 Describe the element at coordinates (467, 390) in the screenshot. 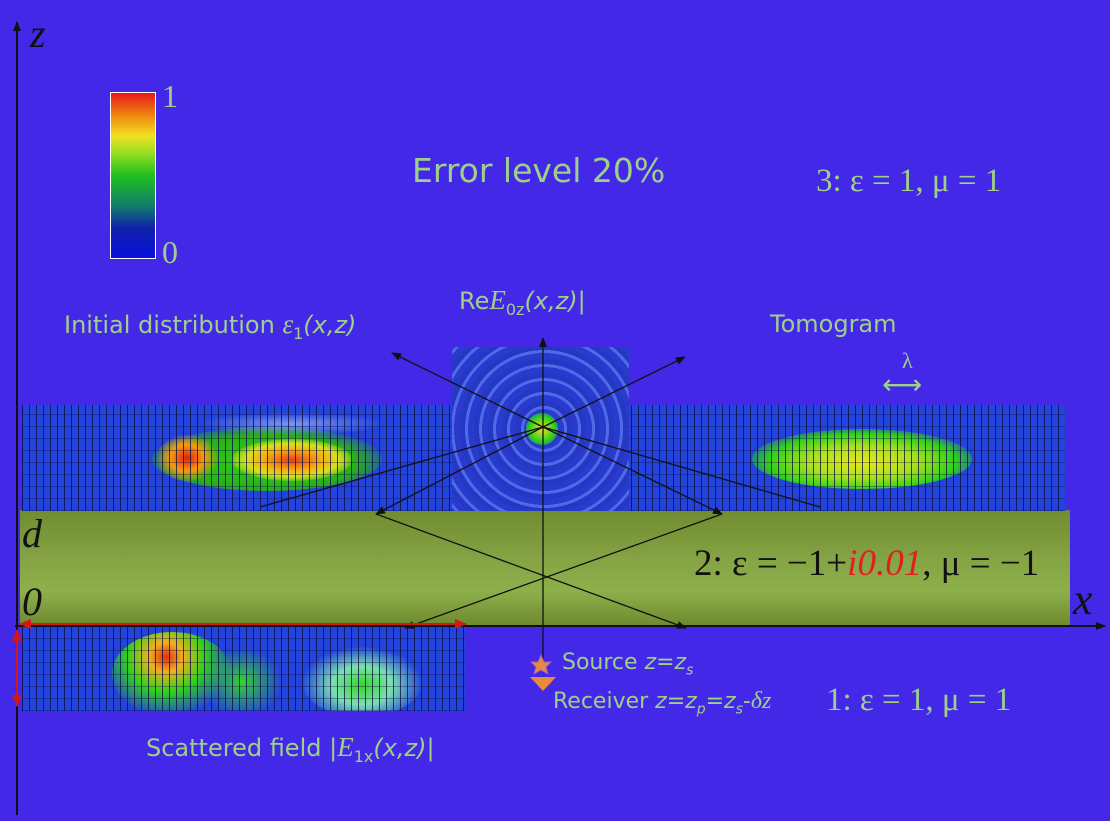

I see `ray-upper-left` at that location.